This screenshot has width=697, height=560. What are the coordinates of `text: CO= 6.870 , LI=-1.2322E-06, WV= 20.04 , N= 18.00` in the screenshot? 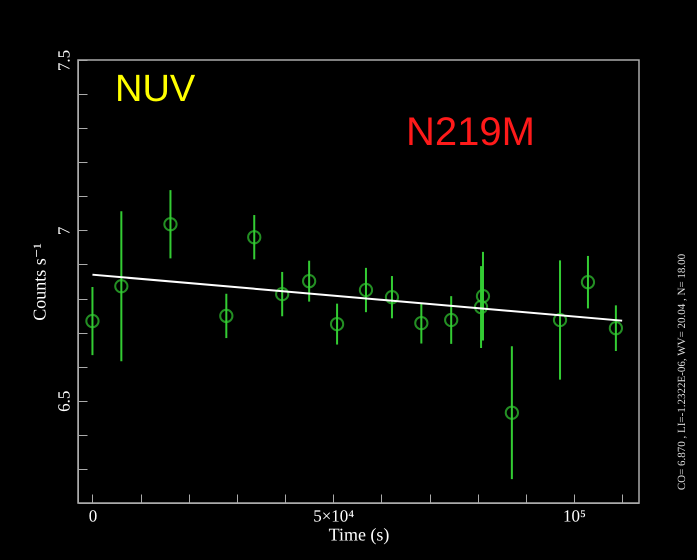 It's located at (682, 372).